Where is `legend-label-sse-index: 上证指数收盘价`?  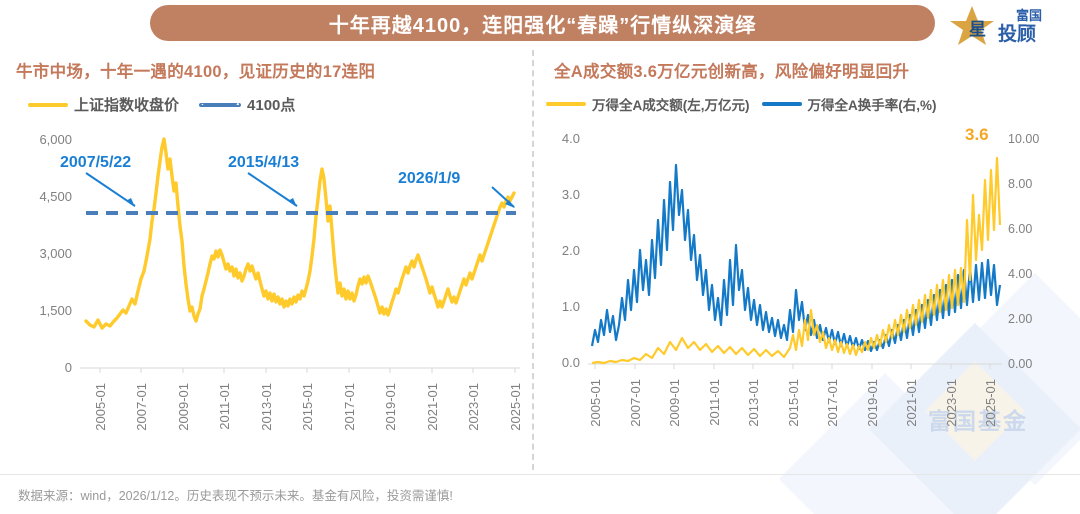 legend-label-sse-index: 上证指数收盘价 is located at coordinates (127, 105).